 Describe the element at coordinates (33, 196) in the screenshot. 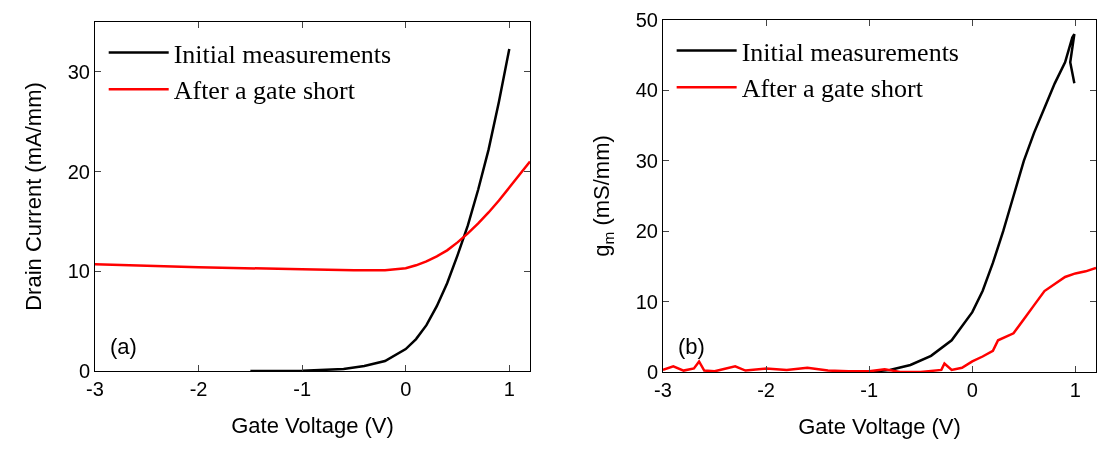

I see `y-axis-title: Drain Current (mA/mm)` at that location.